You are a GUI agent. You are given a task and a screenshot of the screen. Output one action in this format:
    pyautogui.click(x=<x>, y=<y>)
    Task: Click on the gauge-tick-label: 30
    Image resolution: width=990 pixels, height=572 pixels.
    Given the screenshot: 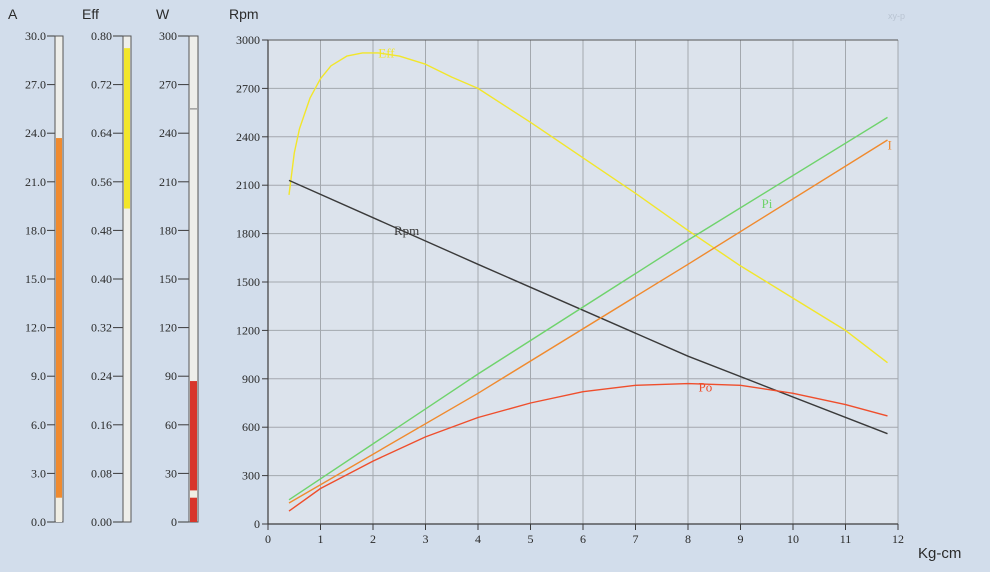 What is the action you would take?
    pyautogui.click(x=171, y=473)
    